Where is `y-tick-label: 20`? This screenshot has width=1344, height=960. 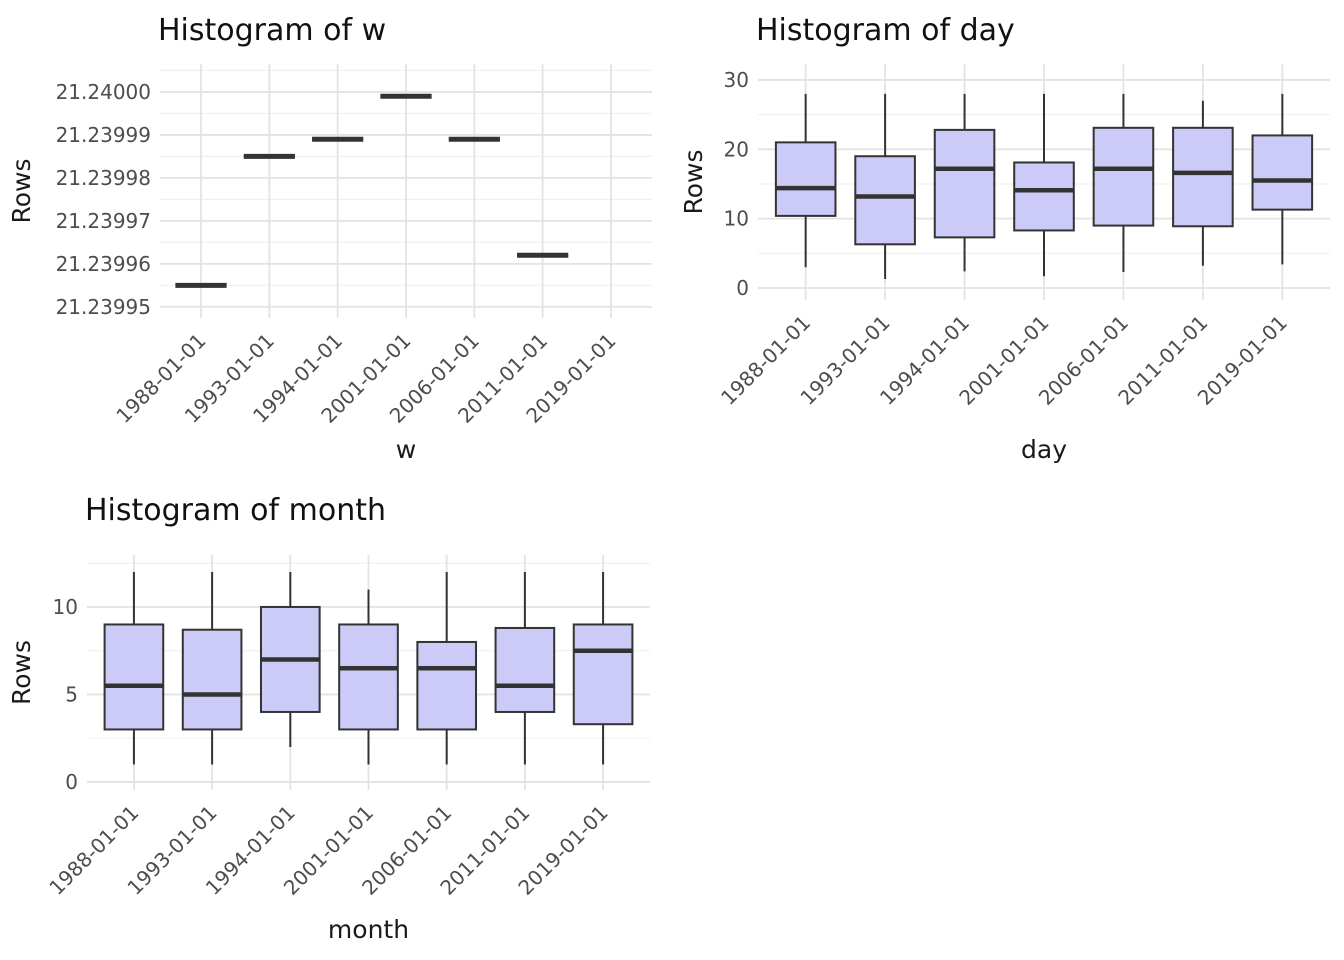 y-tick-label: 20 is located at coordinates (736, 149).